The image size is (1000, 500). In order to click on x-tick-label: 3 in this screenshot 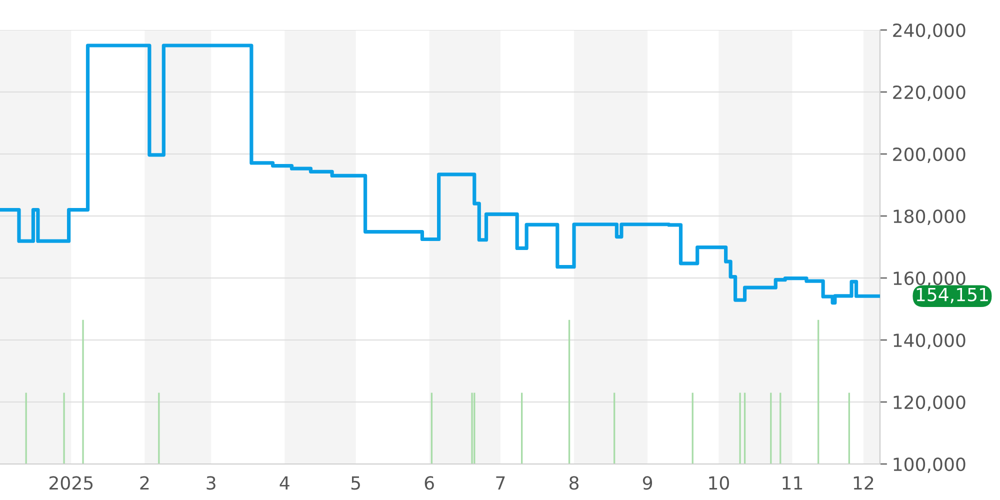, I will do `click(211, 483)`.